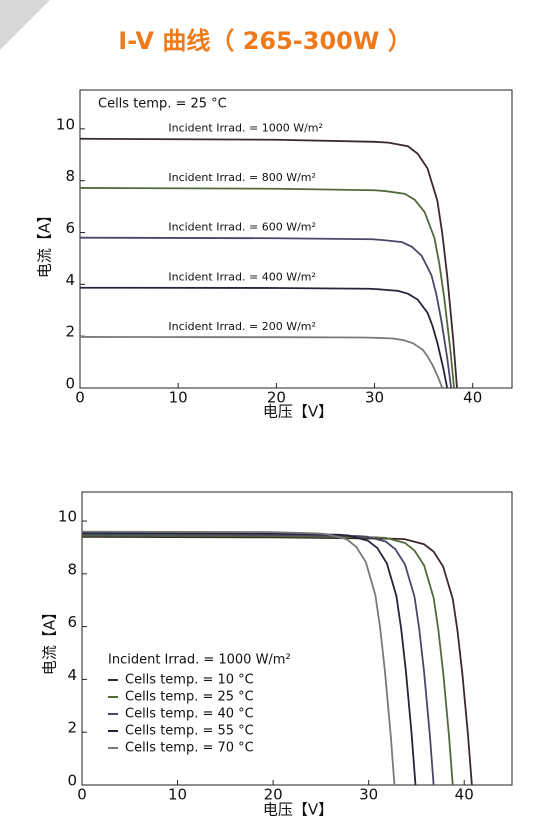 The image size is (551, 834). Describe the element at coordinates (199, 660) in the screenshot. I see `legend-title: Incident Irrad. = 1000 W/m²` at that location.